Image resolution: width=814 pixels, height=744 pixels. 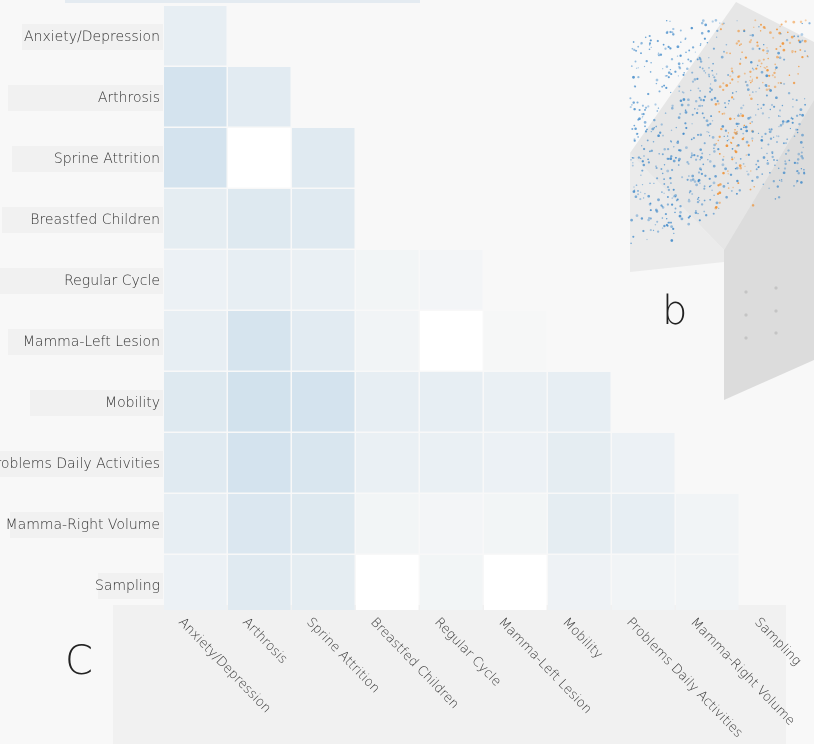 I want to click on row-label: Regular Cycle, so click(x=112, y=280).